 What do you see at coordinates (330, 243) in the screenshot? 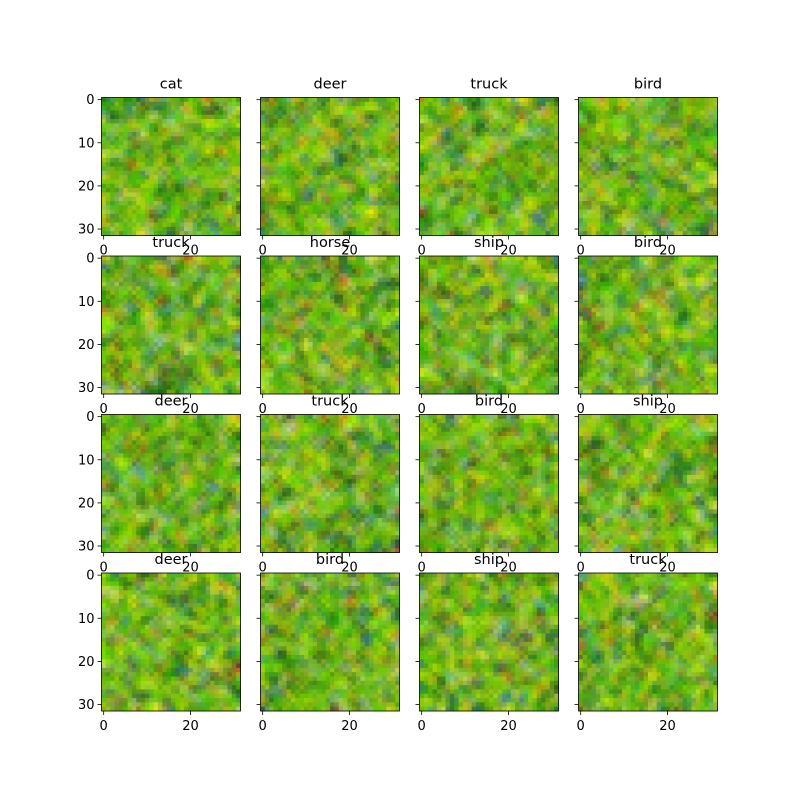
I see `subplot-title: horse` at bounding box center [330, 243].